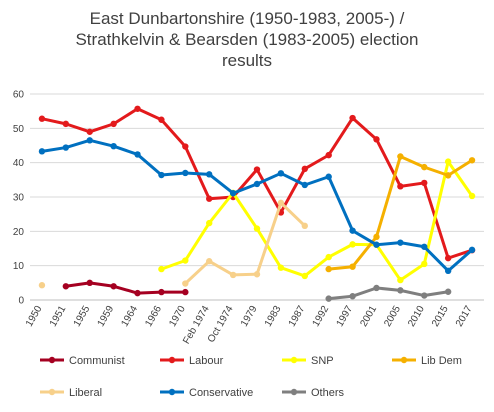  What do you see at coordinates (221, 393) in the screenshot?
I see `legend-label-conservative: Conservative` at bounding box center [221, 393].